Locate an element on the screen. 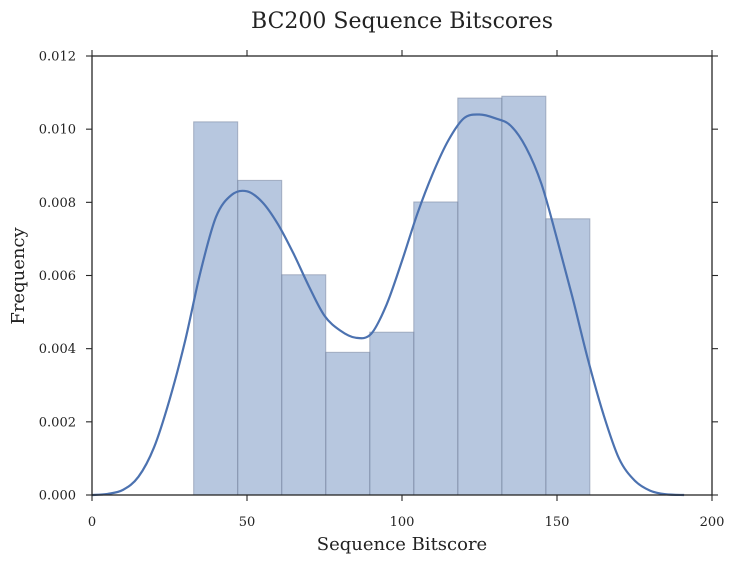 Image resolution: width=735 pixels, height=563 pixels. y-tick-label: 0.006 is located at coordinates (57, 276).